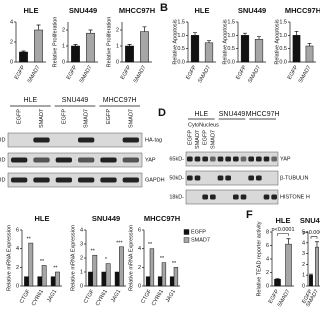 Image resolution: width=320 pixels, height=320 pixels. Describe the element at coordinates (31, 100) in the screenshot. I see `blot-group-label: HLE` at that location.